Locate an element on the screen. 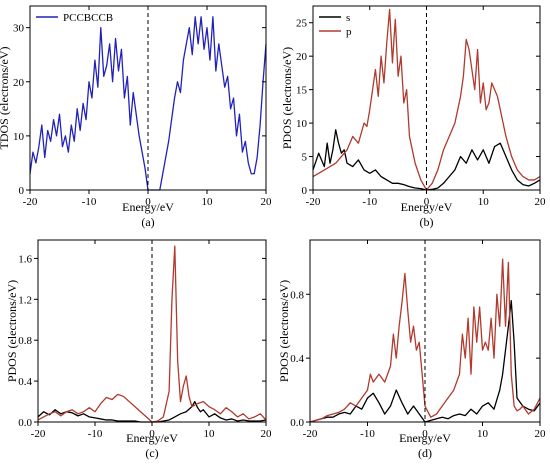 This screenshot has width=550, height=464. x-tick-label-d: 10 is located at coordinates (483, 434).